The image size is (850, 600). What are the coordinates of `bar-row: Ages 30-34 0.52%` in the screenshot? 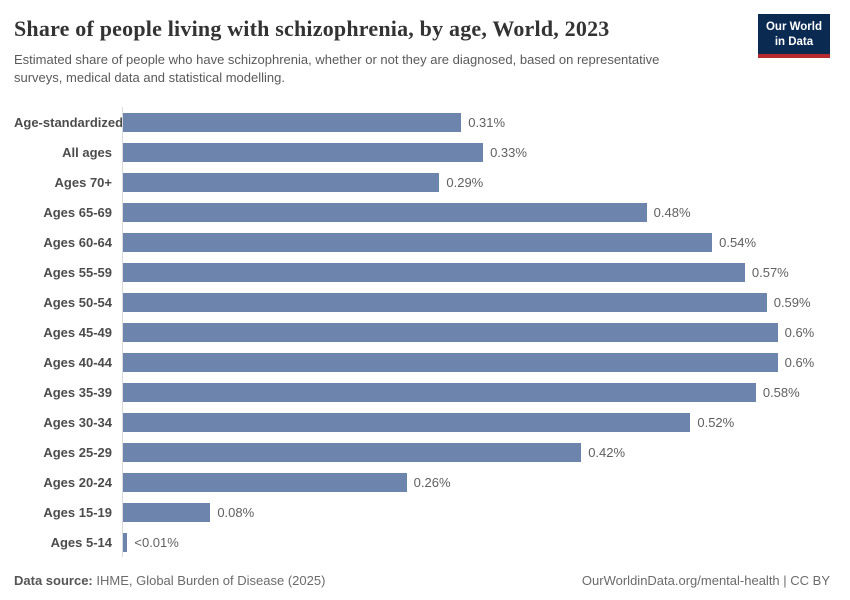 It's located at (422, 422).